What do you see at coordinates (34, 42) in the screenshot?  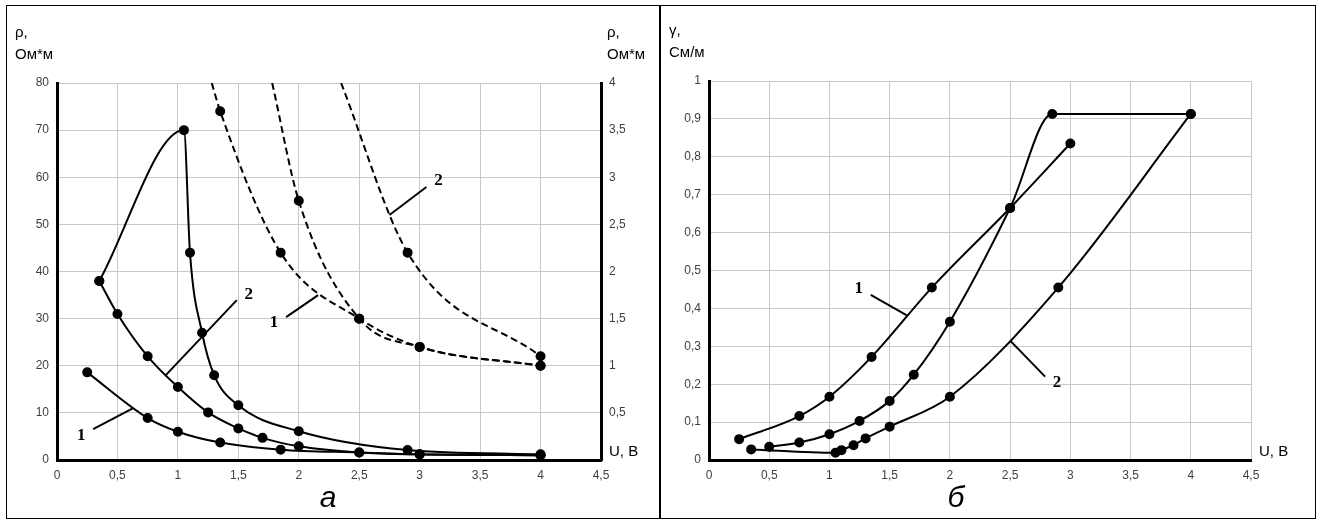 I see `y-axis-title: ρ, Ом*м` at bounding box center [34, 42].